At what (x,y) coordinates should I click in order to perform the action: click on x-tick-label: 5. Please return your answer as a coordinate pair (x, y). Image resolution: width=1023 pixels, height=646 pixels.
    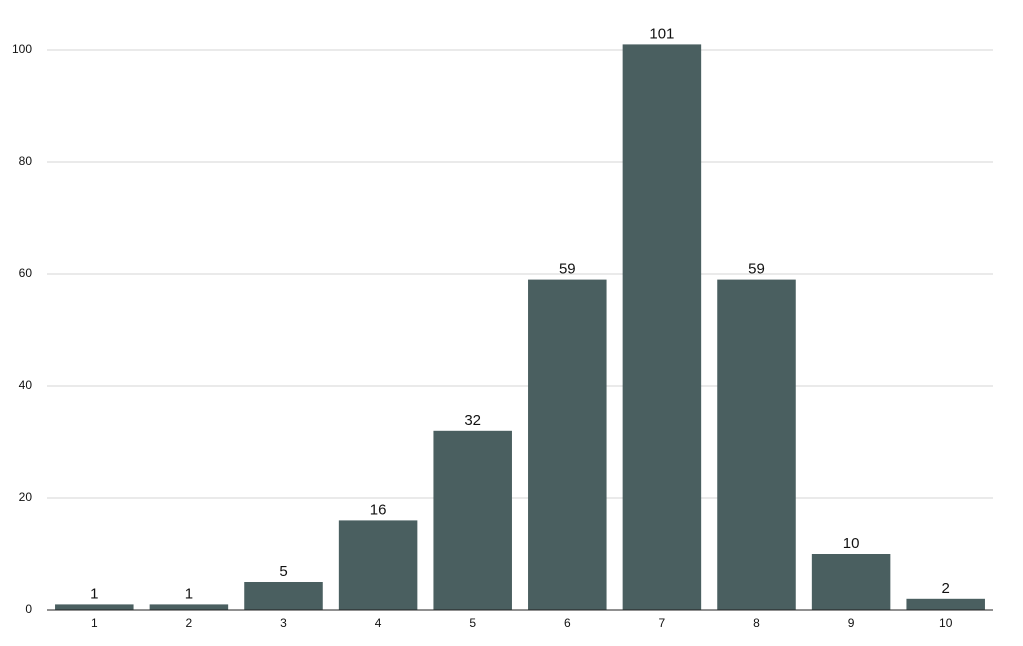
    Looking at the image, I should click on (472, 623).